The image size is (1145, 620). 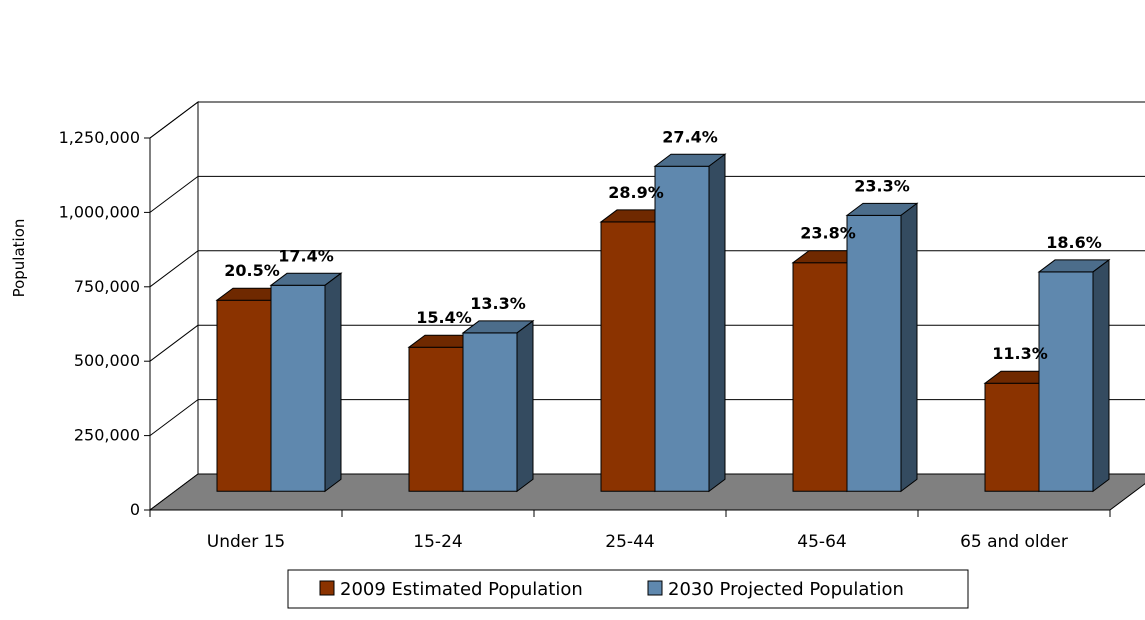 What do you see at coordinates (135, 509) in the screenshot?
I see `y-tick-label: 0` at bounding box center [135, 509].